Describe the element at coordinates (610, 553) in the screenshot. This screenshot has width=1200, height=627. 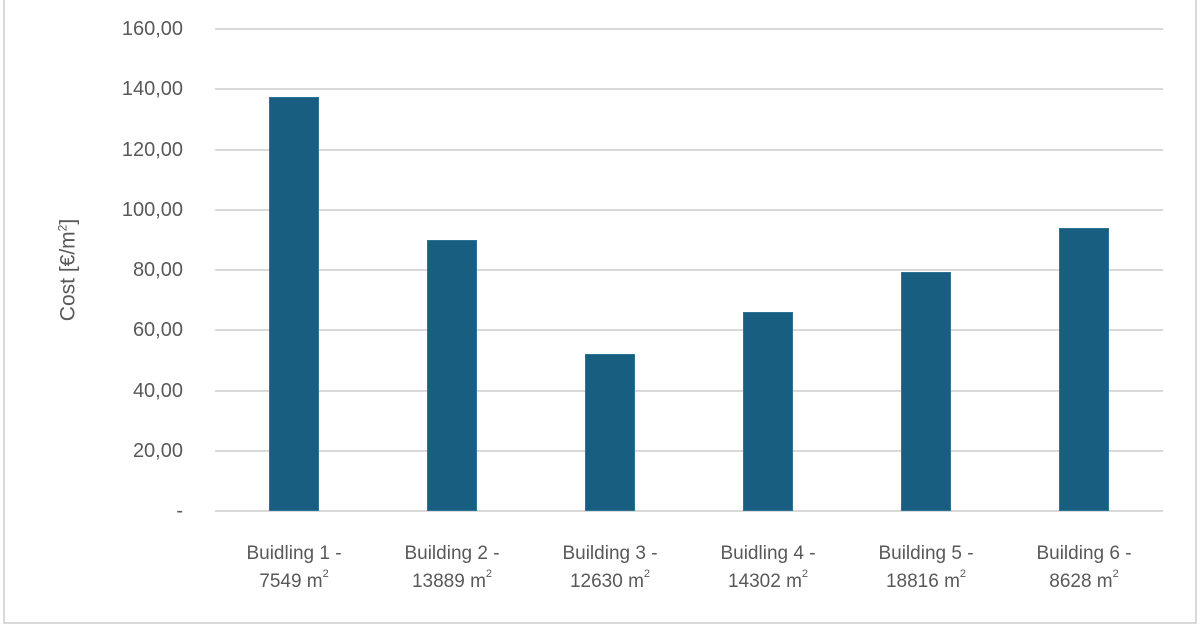
I see `x-tick-building: Building 3 -` at that location.